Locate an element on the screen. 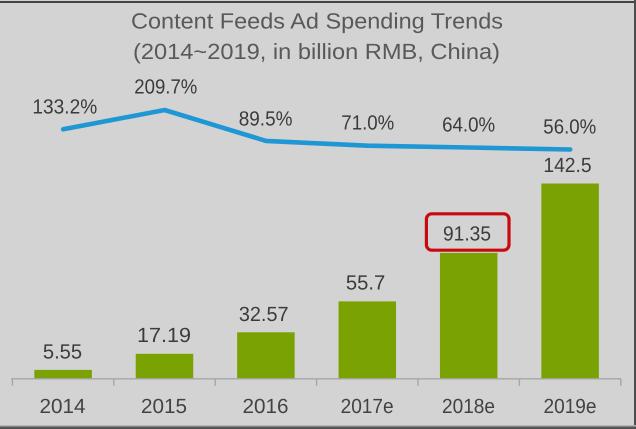 The height and width of the screenshot is (429, 636). svg-text:(2014~2019, in billion RMB, Ch: (2014~2019, in billion RMB, China) is located at coordinates (316, 51).